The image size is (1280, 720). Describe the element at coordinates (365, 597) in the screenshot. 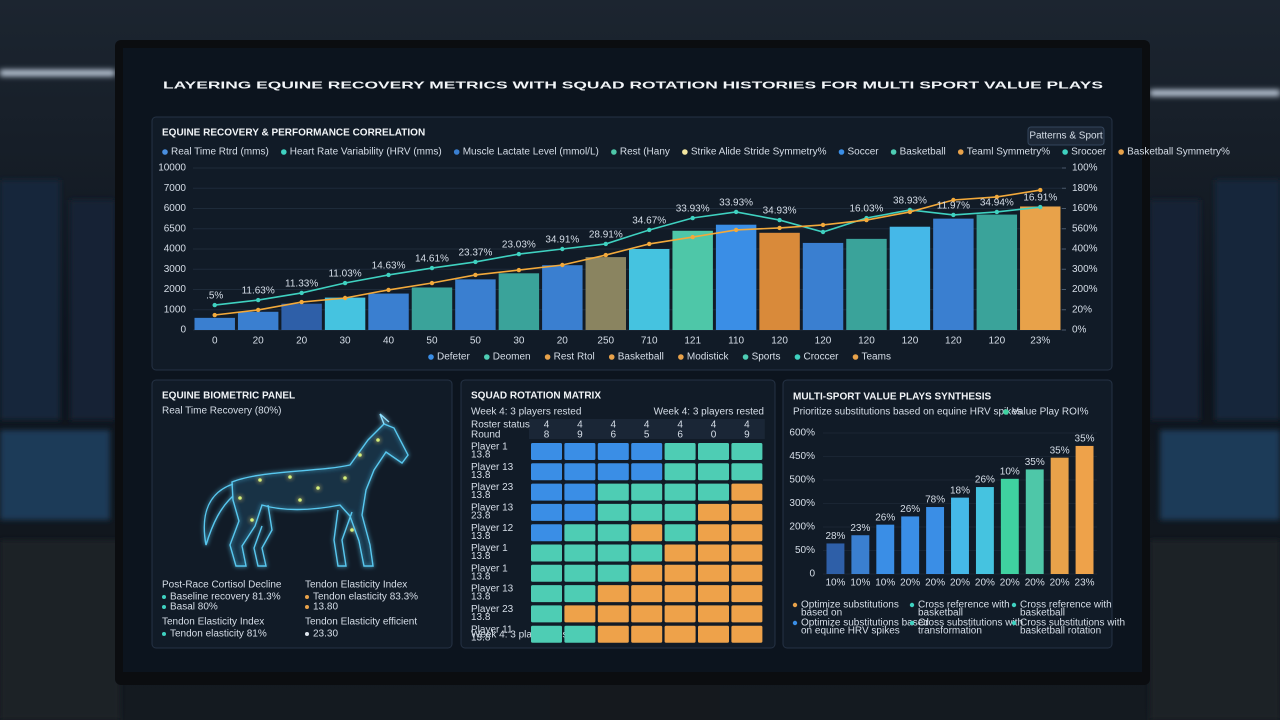

I see `stat-value: Tendon elasticity 83.3%` at that location.